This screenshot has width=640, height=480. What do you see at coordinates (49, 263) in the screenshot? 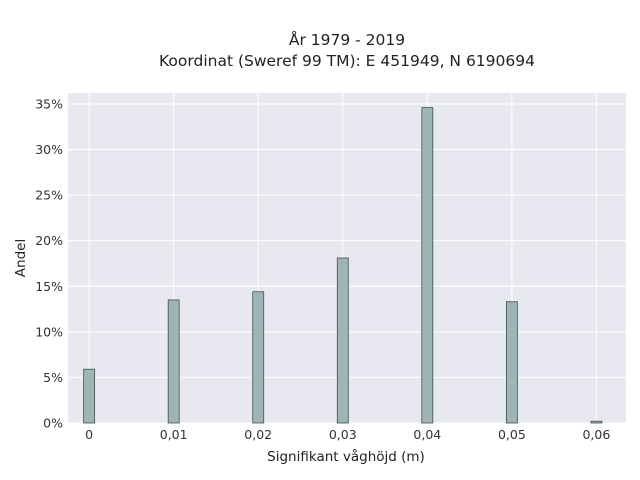
I see `y-tick-labels: 0% 5% 10% 15% 20% 25% 30% 35%` at bounding box center [49, 263].